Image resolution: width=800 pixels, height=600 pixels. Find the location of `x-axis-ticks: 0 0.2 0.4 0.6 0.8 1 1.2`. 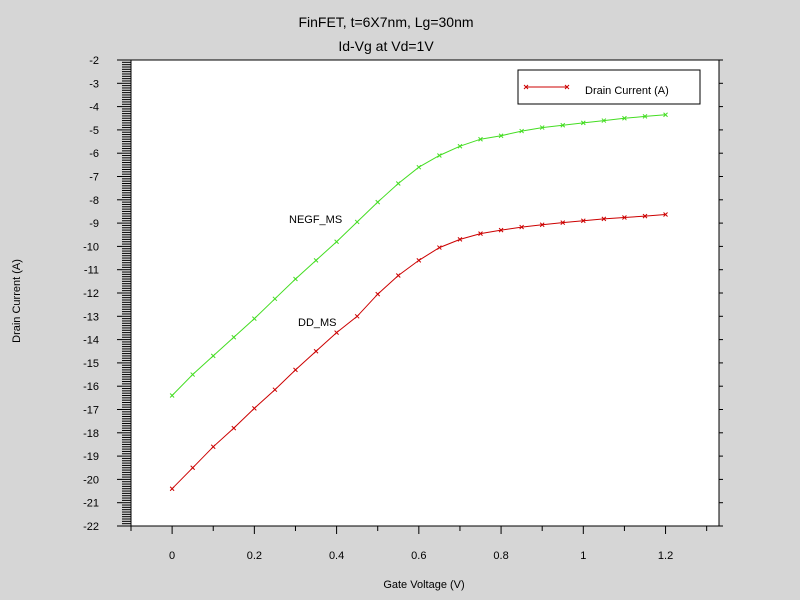

x-axis-ticks: 0 0.2 0.4 0.6 0.8 1 1.2 is located at coordinates (419, 544).